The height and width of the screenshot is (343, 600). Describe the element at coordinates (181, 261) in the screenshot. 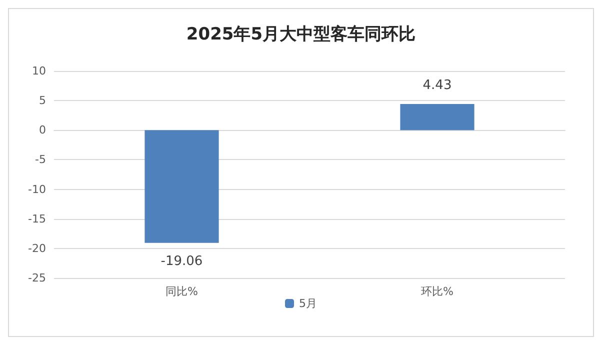

I see `data-label: -19.06` at that location.